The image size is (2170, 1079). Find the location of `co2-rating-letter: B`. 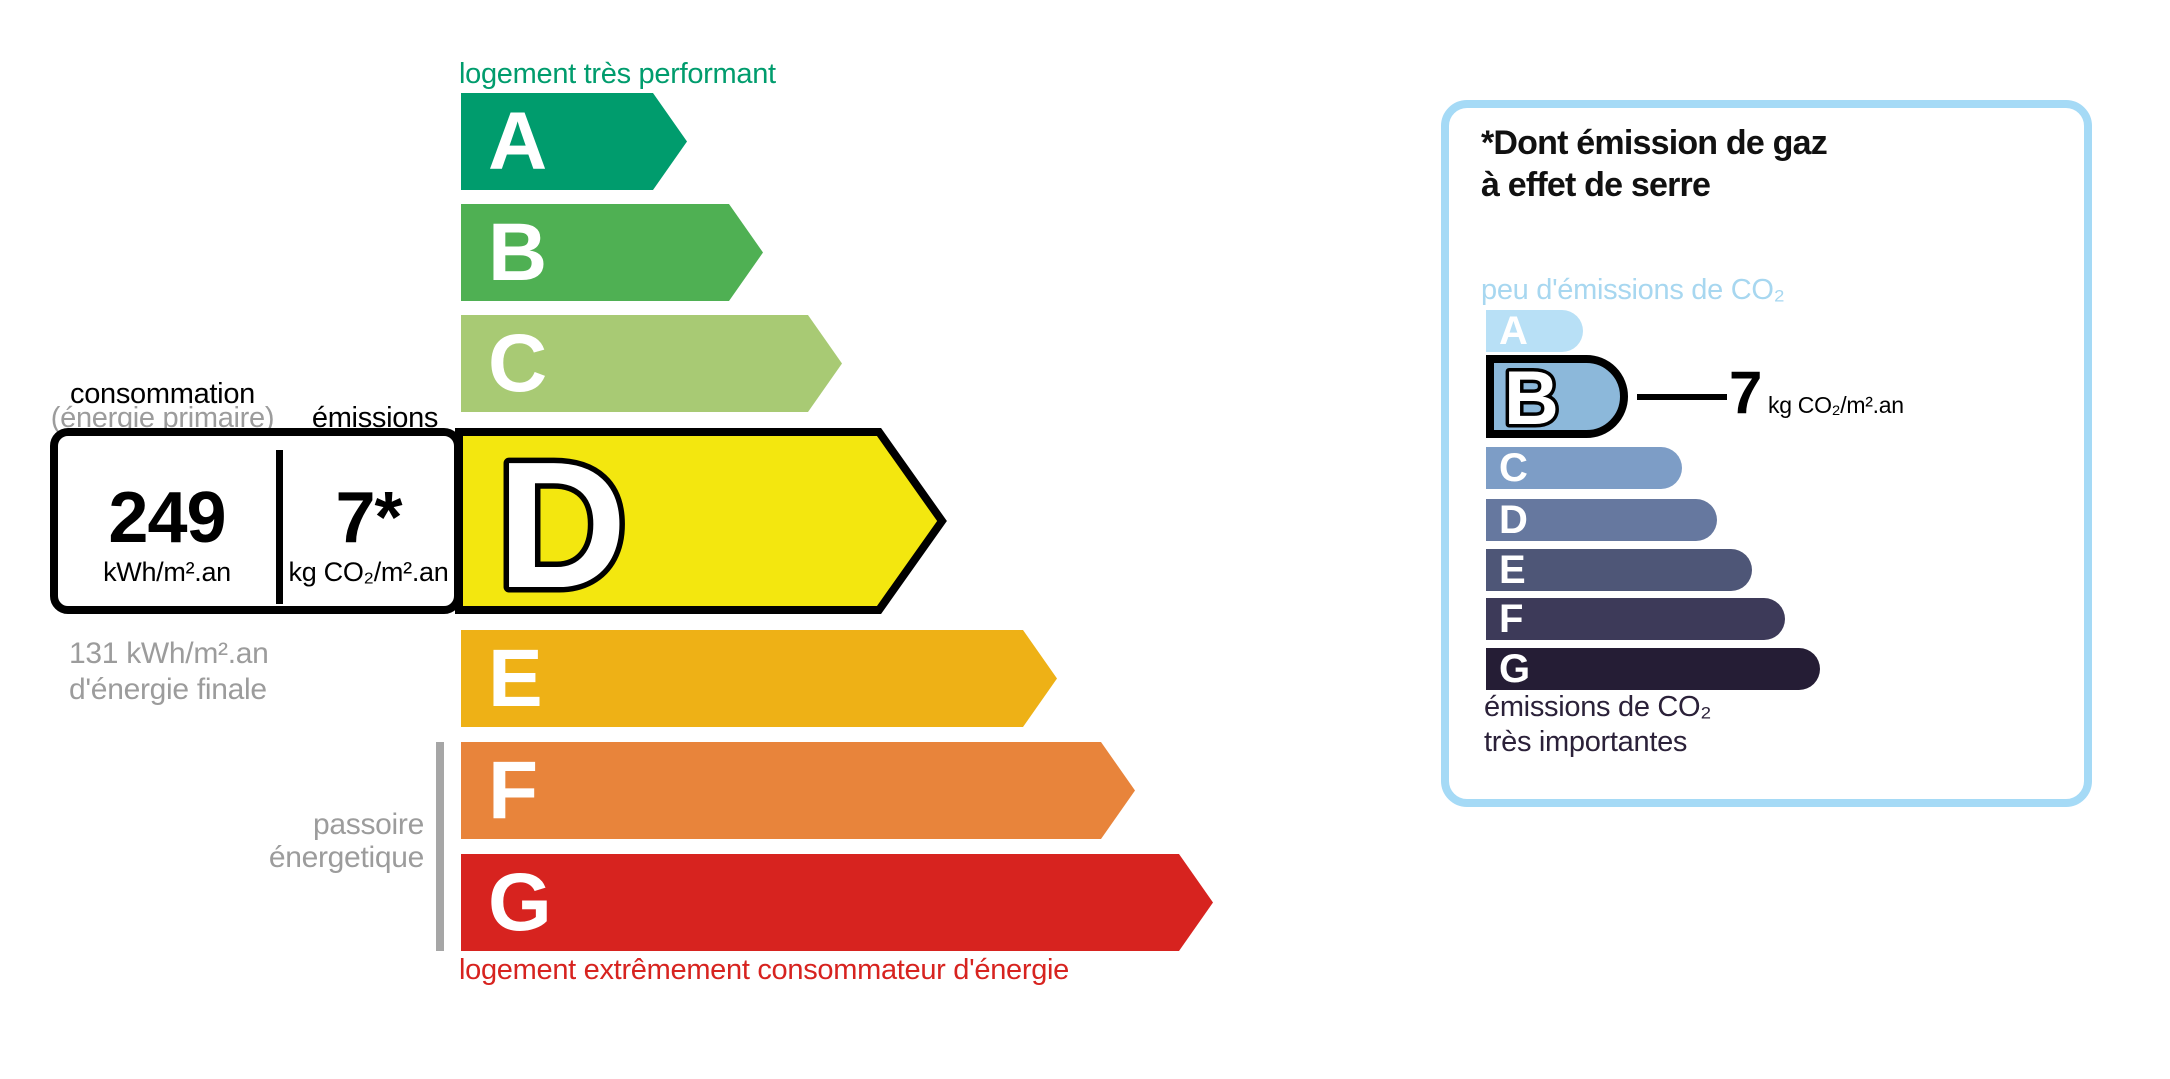

co2-rating-letter: B is located at coordinates (1531, 396).